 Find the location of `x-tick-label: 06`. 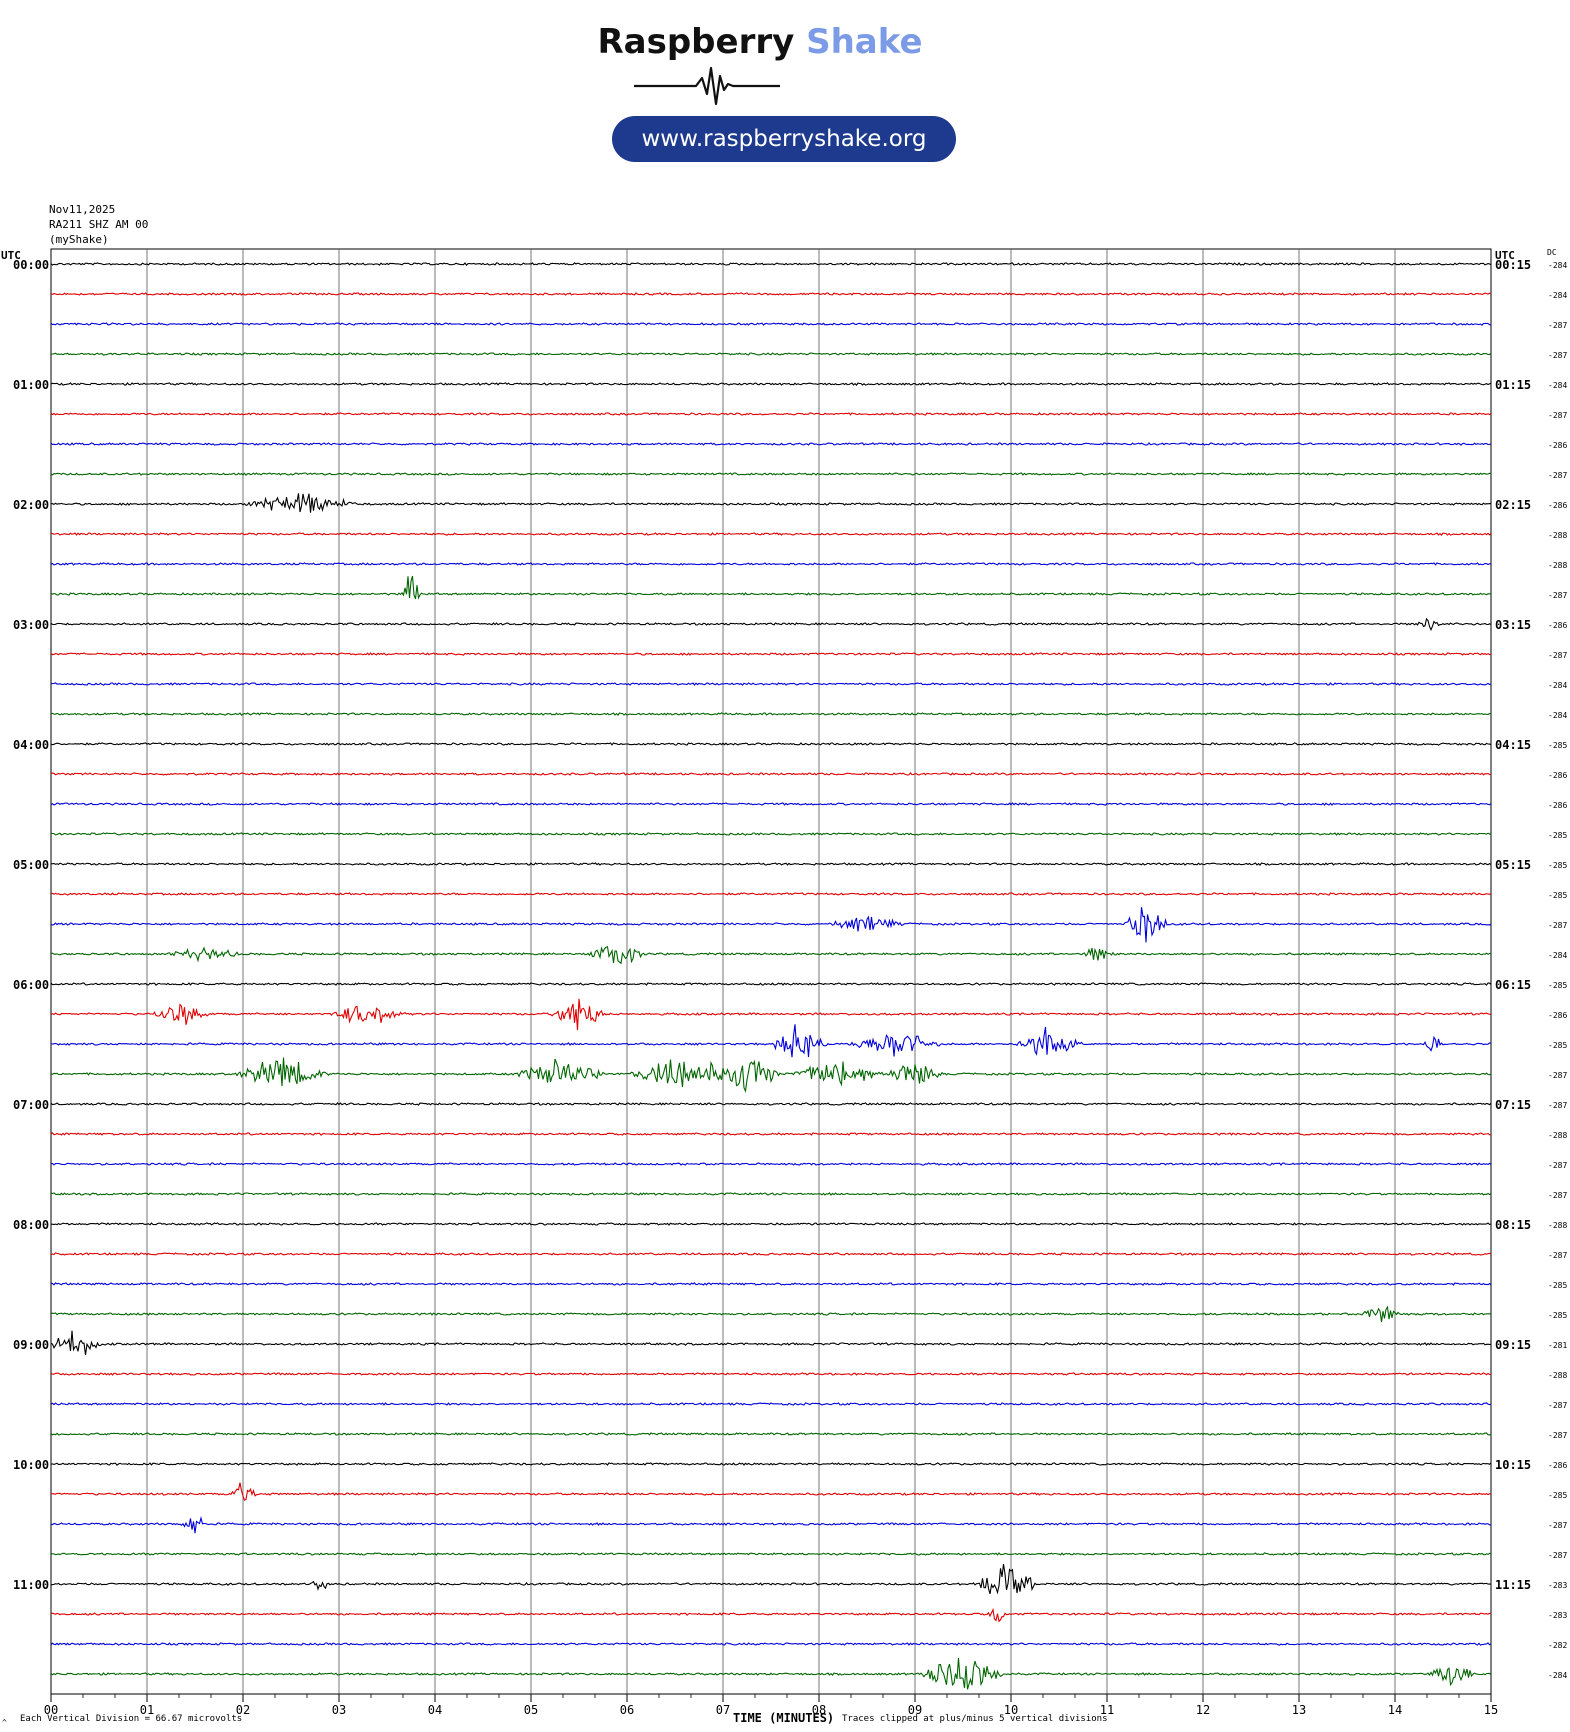

x-tick-label: 06 is located at coordinates (627, 1710).